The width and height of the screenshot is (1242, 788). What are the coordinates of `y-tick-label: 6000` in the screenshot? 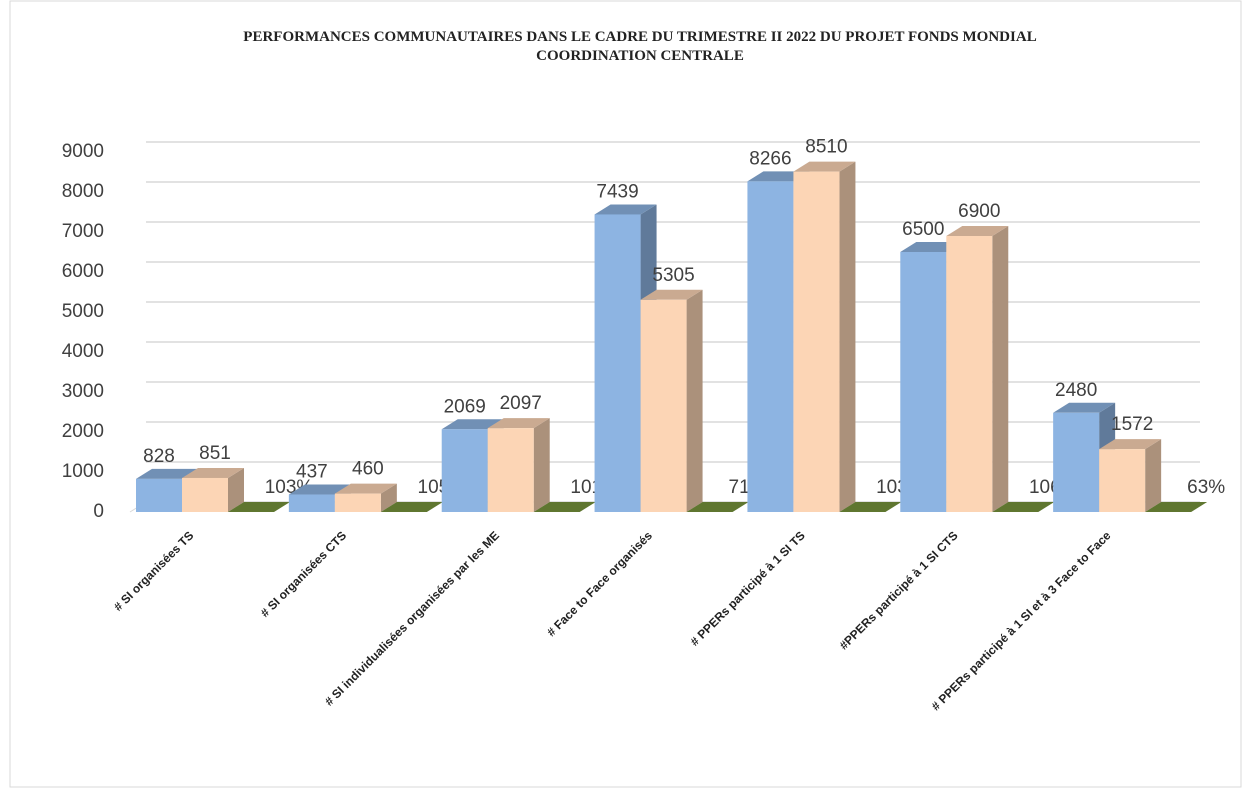 It's located at (83, 271).